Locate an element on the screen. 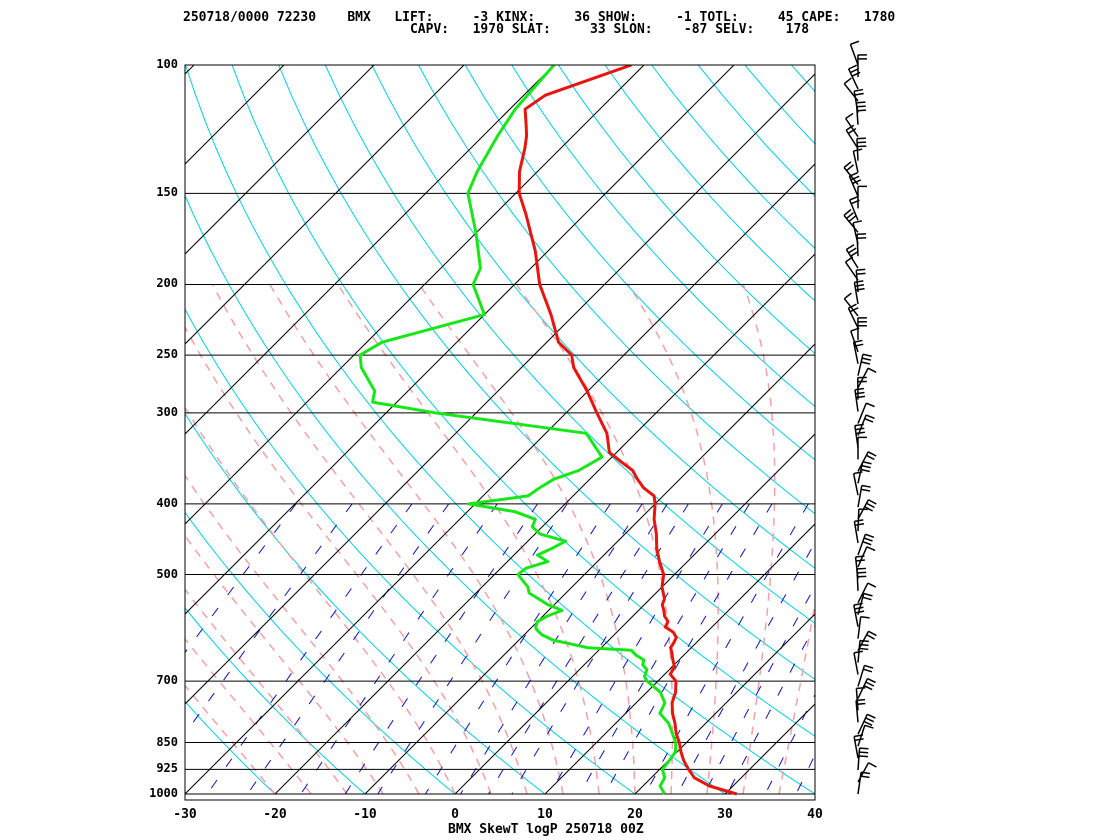  temperature-tick-label: 10 is located at coordinates (545, 814).